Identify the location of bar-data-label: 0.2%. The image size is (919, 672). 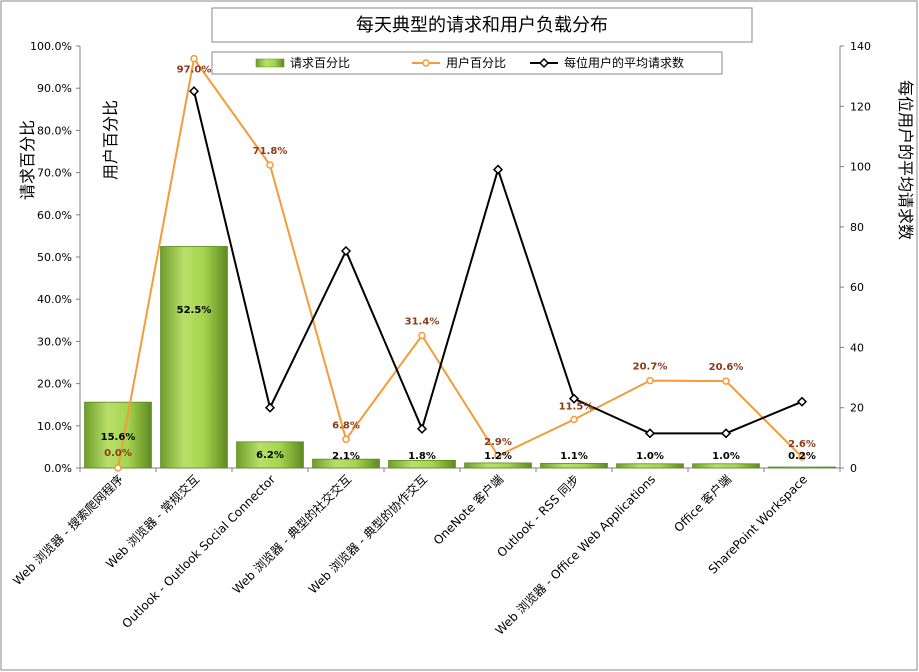
(802, 456).